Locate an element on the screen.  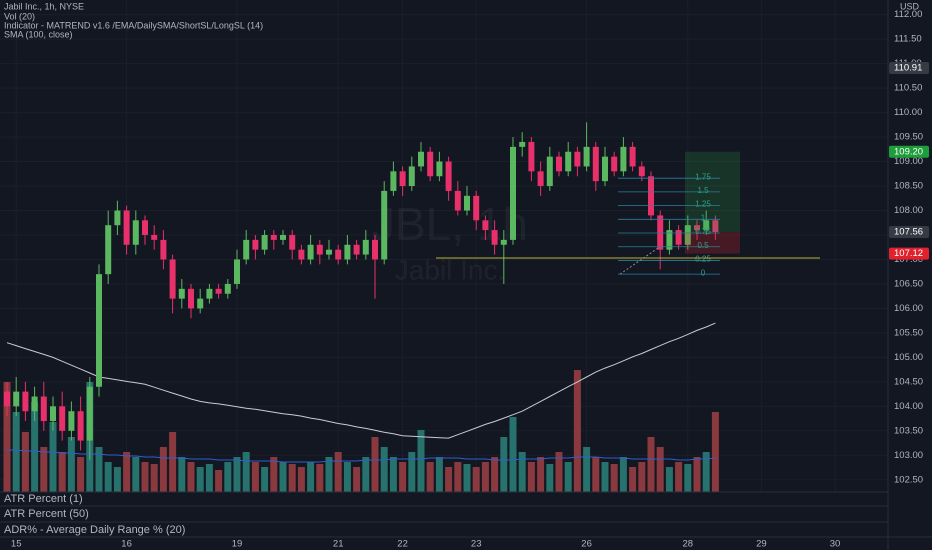
x-tick-label: 26 is located at coordinates (586, 544).